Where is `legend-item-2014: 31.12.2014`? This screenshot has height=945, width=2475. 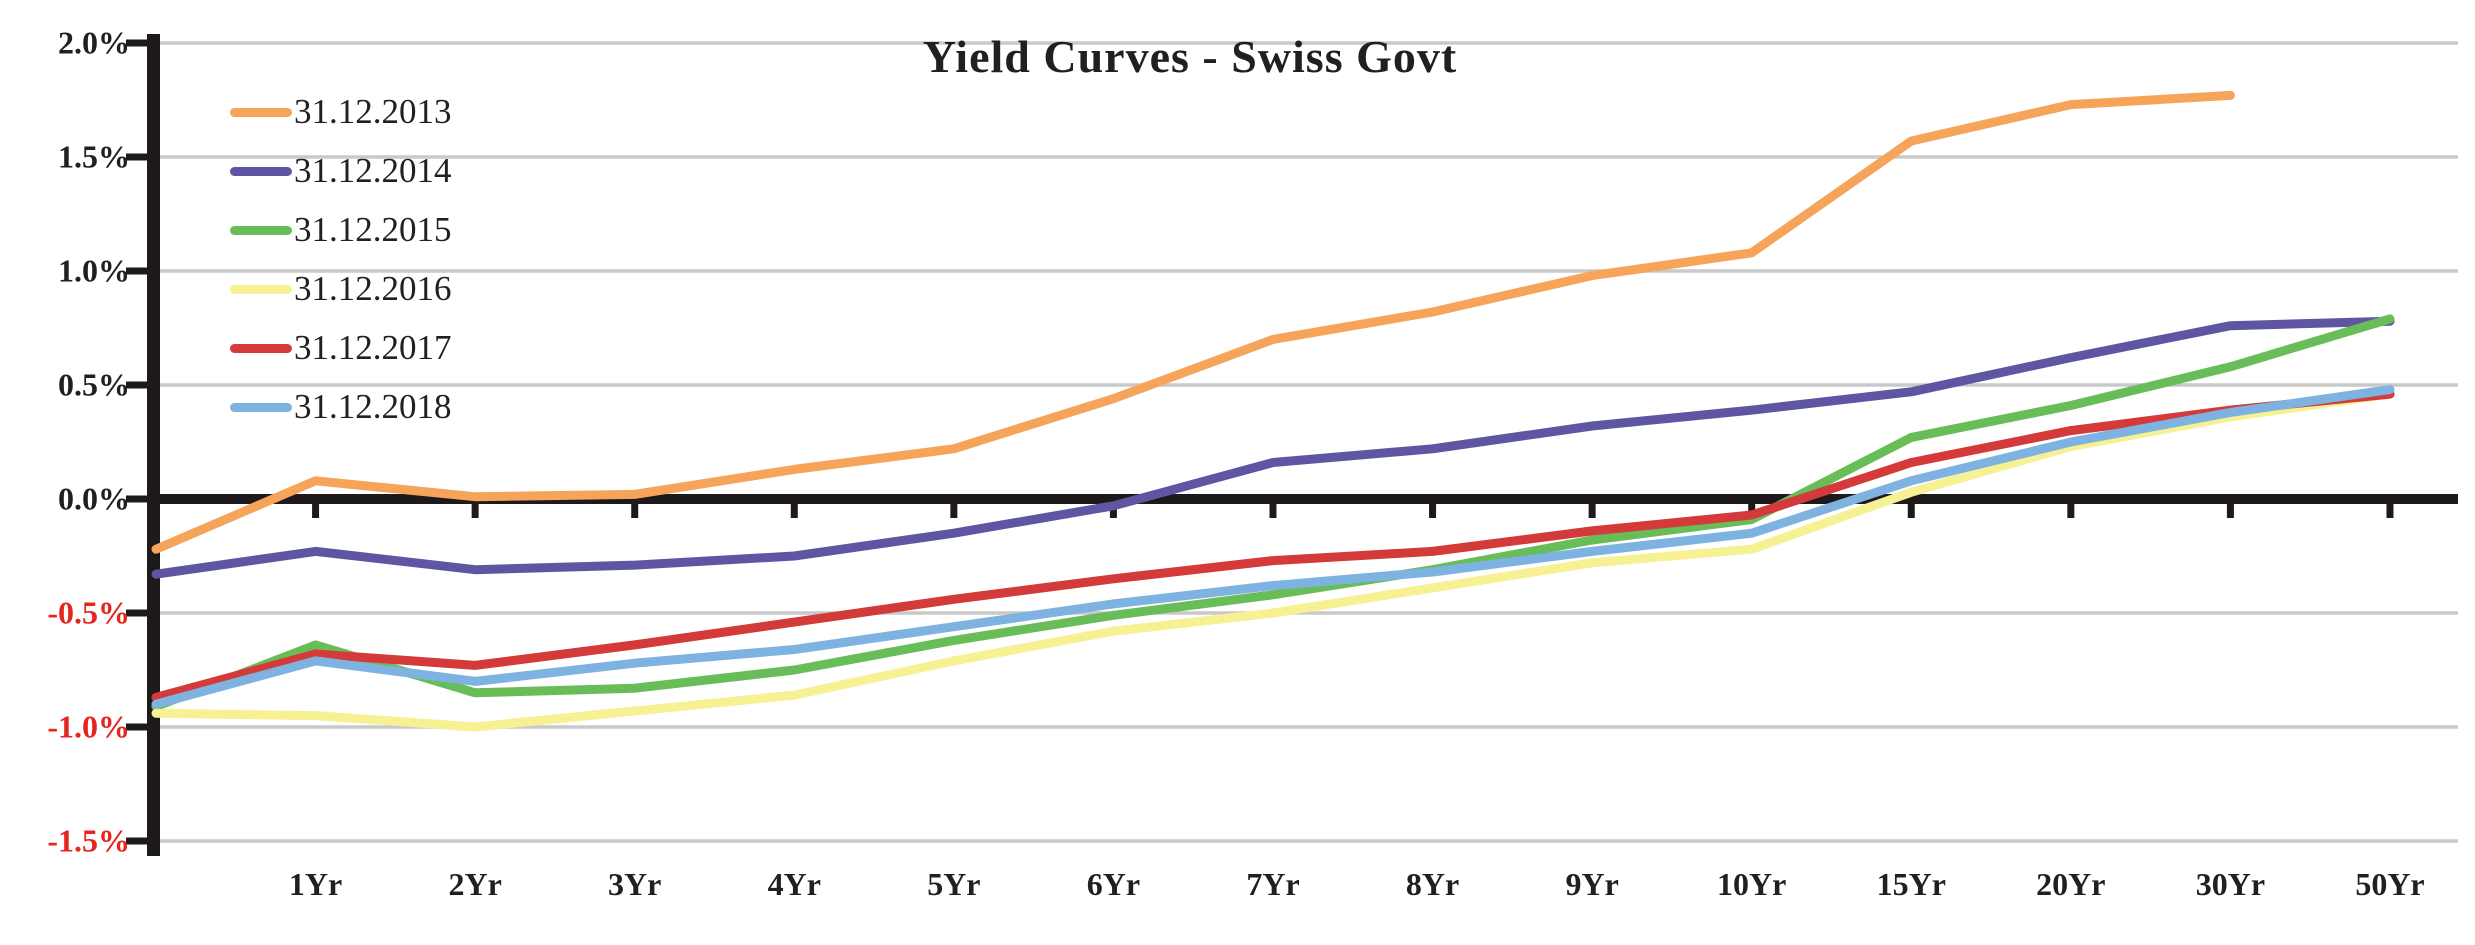
legend-item-2014: 31.12.2014 is located at coordinates (341, 171).